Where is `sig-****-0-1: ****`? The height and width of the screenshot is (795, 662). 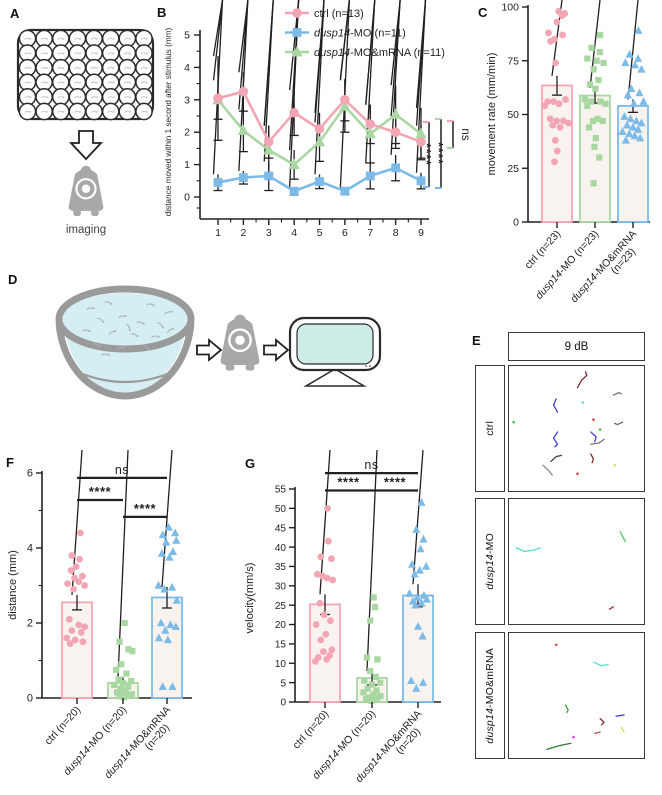
sig-****-0-1: **** is located at coordinates (100, 493).